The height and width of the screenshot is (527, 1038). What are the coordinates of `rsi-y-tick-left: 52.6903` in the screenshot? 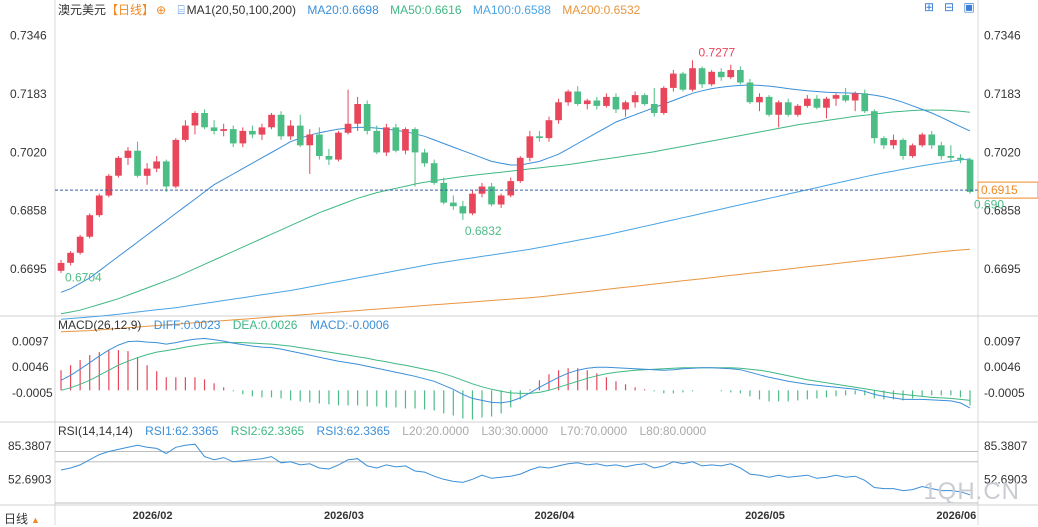 It's located at (30, 480).